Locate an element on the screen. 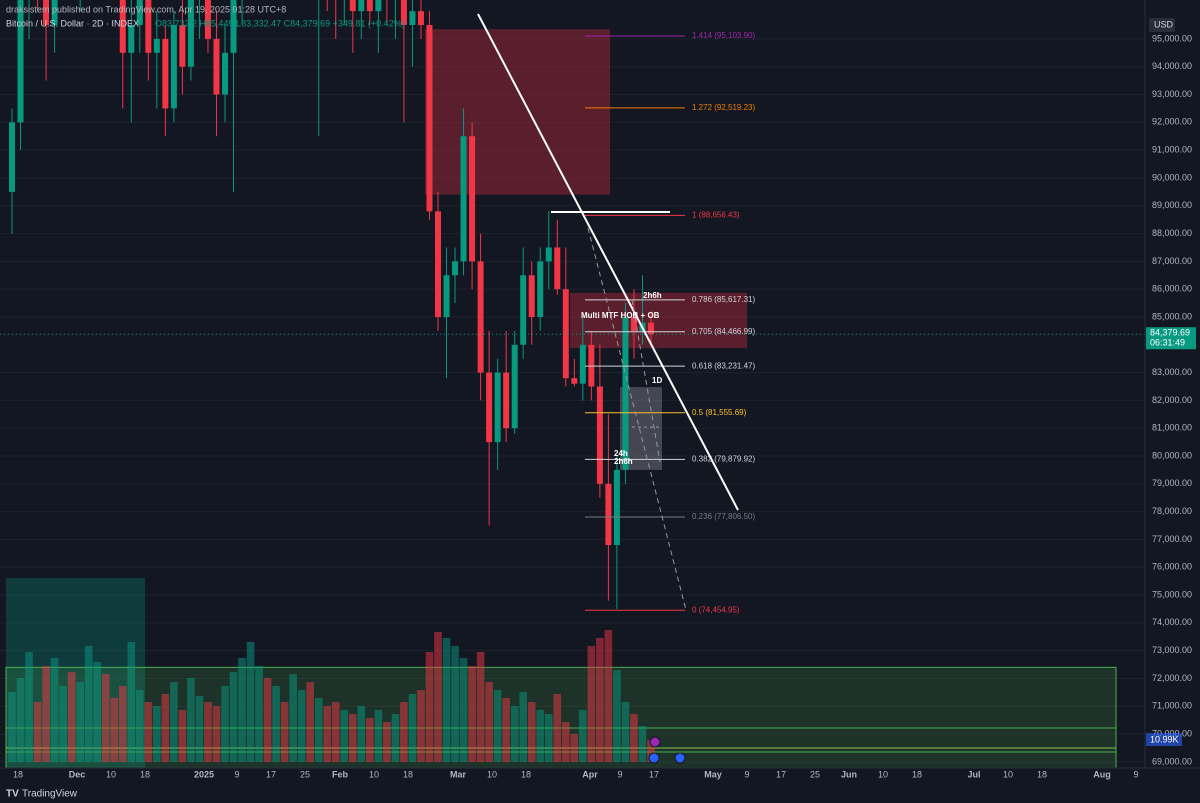  footer is located at coordinates (600, 793).